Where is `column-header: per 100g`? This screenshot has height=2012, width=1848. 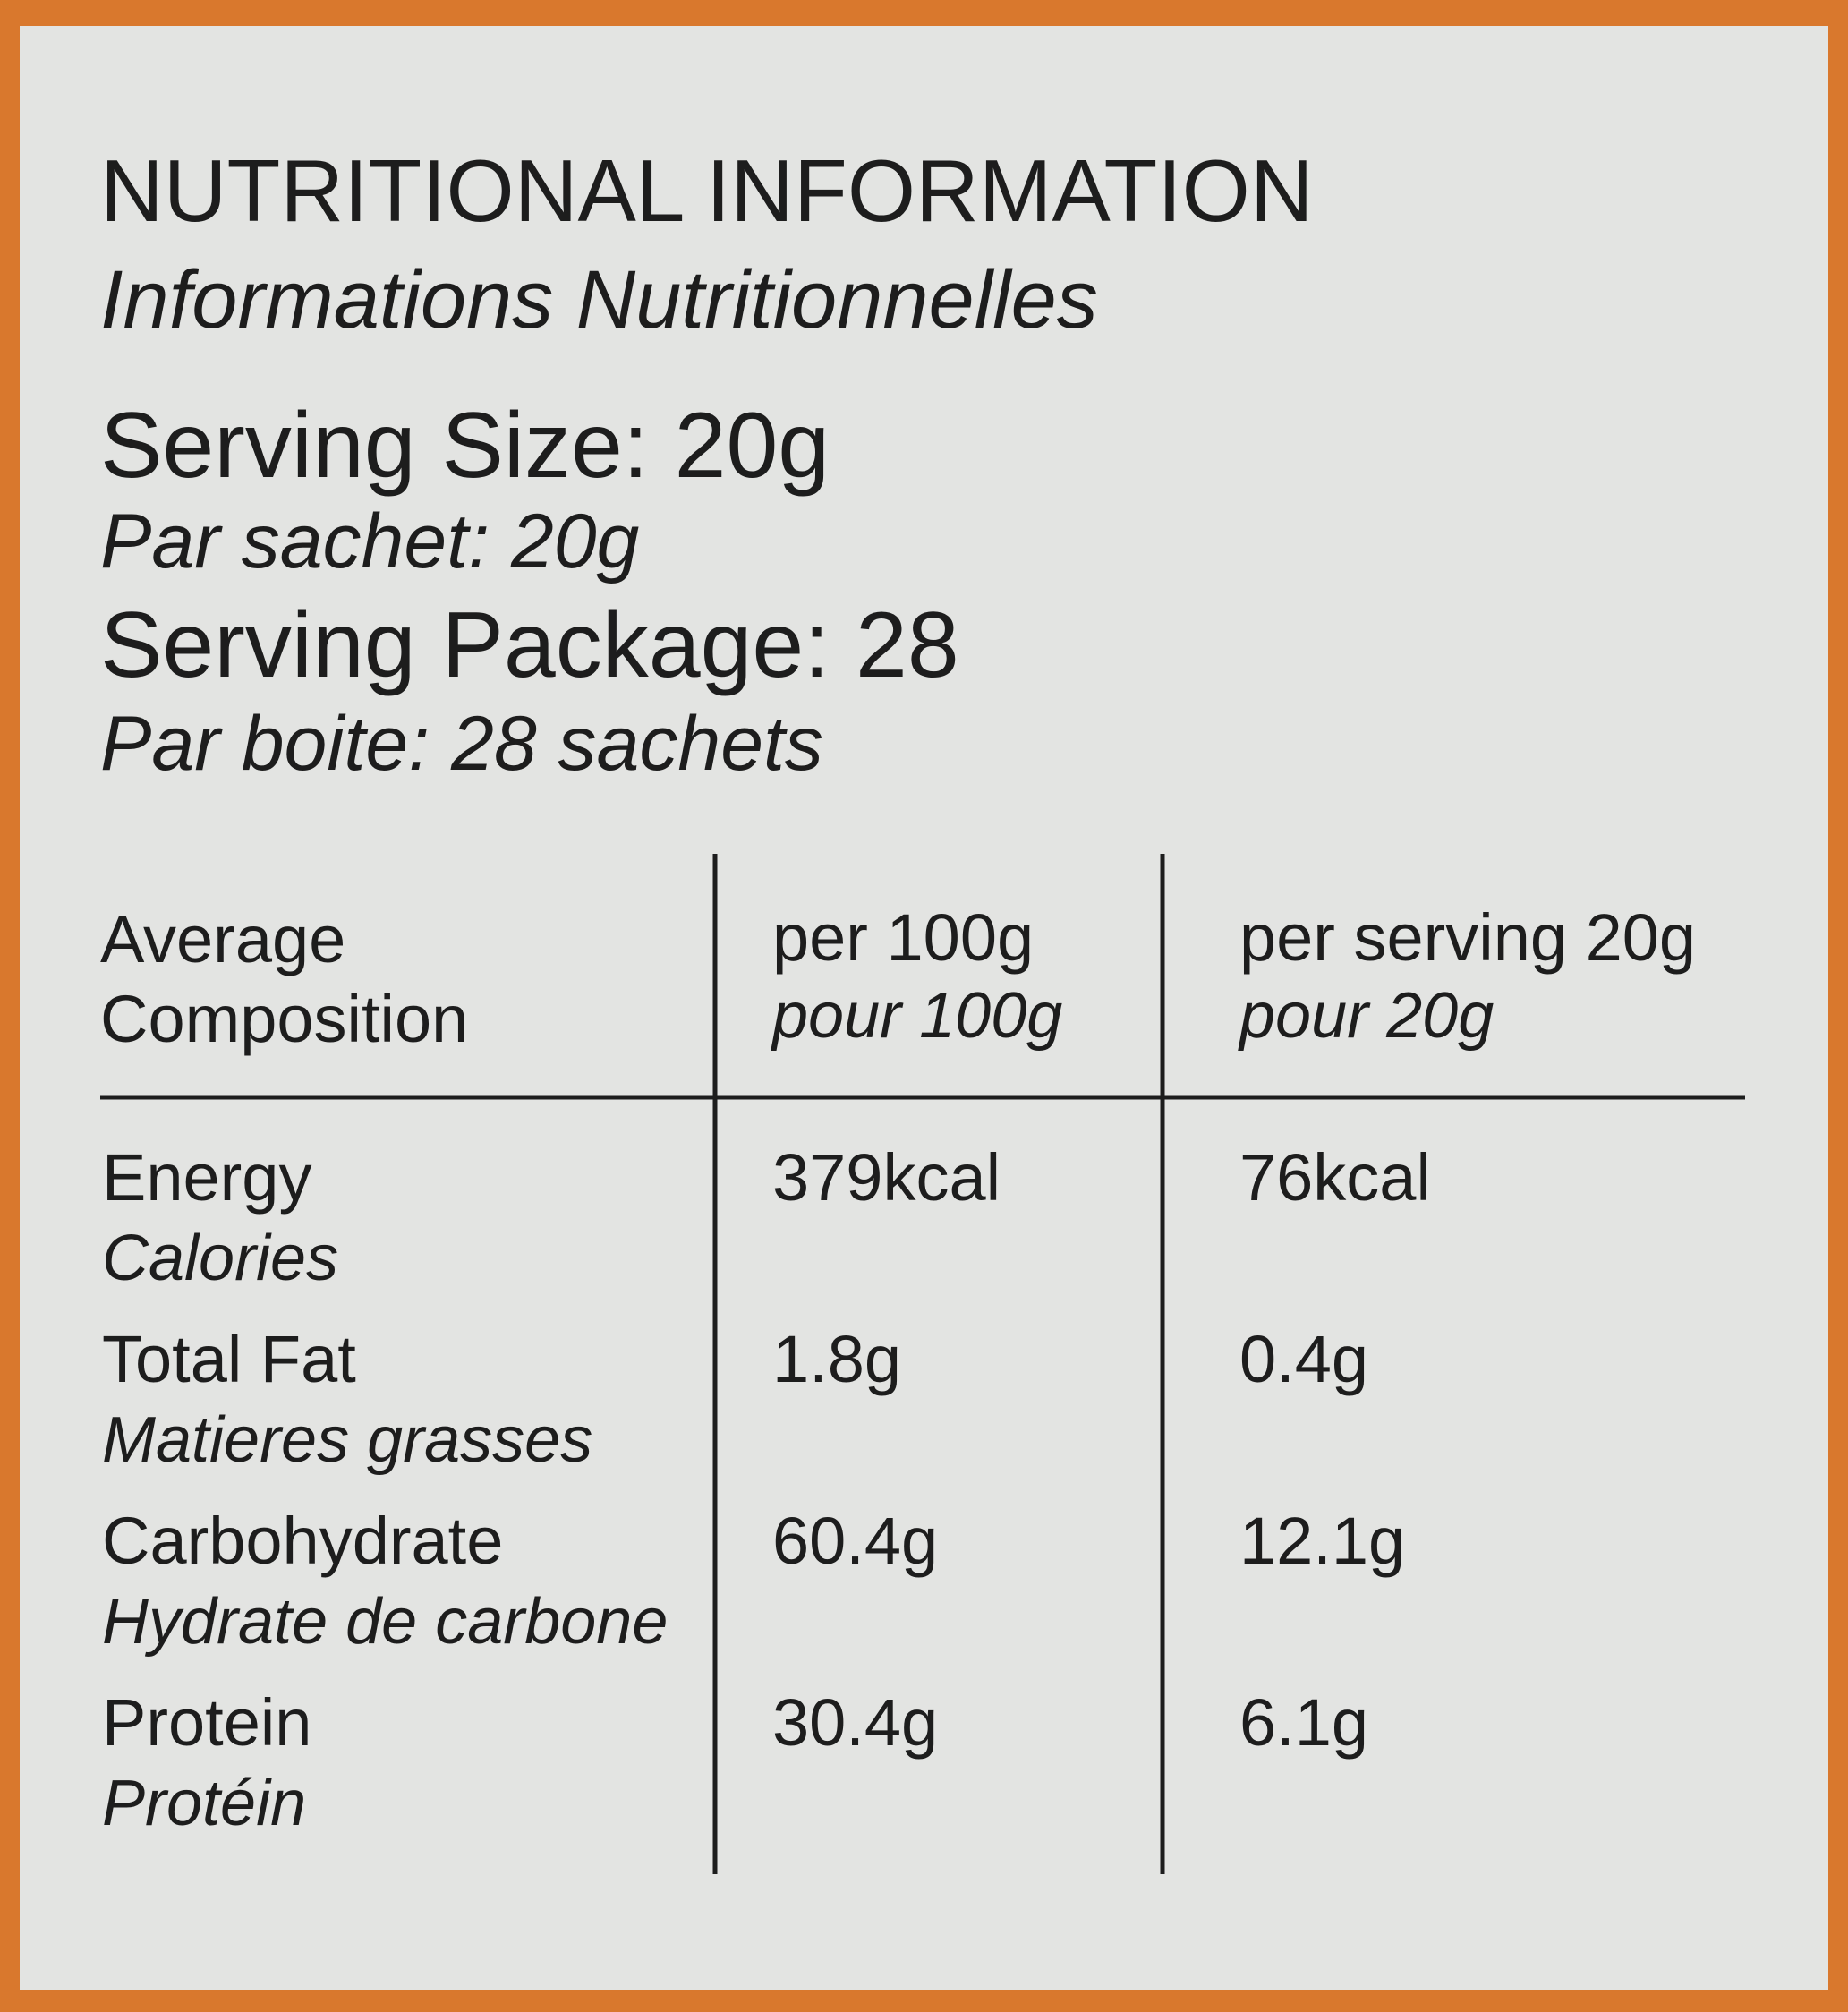
column-header: per 100g is located at coordinates (903, 937).